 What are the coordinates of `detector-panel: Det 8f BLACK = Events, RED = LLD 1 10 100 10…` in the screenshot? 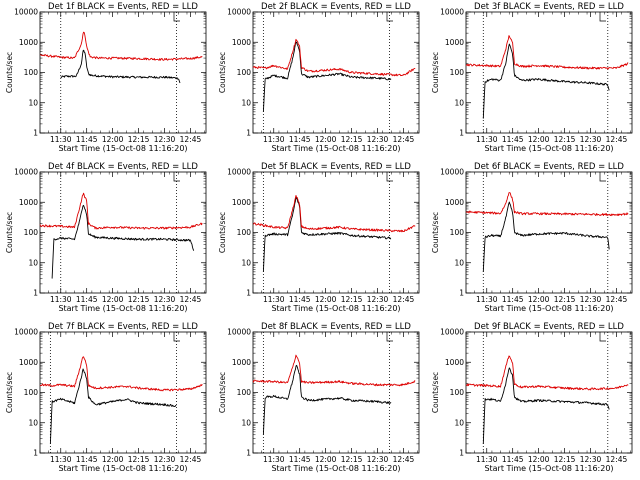 It's located at (319, 400).